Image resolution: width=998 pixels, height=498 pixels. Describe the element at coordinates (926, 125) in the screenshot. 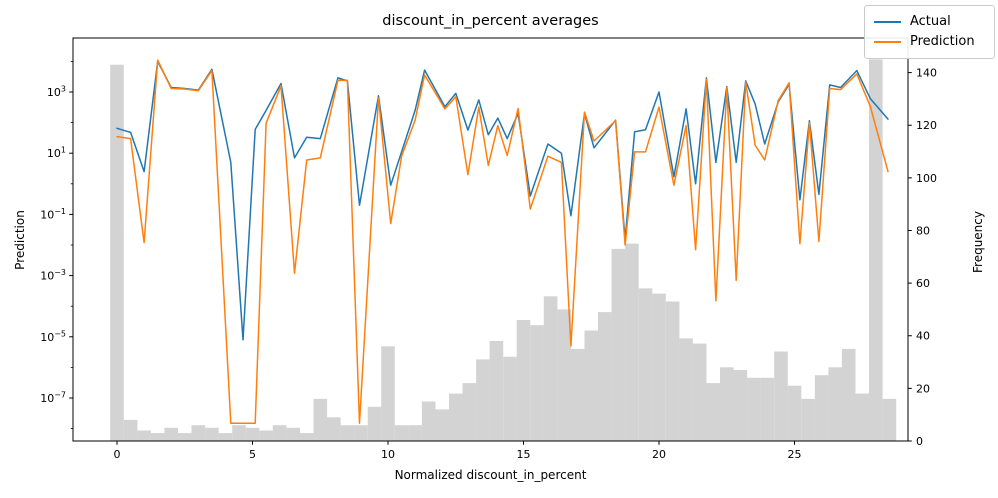

I see `svg-text: 120` at that location.